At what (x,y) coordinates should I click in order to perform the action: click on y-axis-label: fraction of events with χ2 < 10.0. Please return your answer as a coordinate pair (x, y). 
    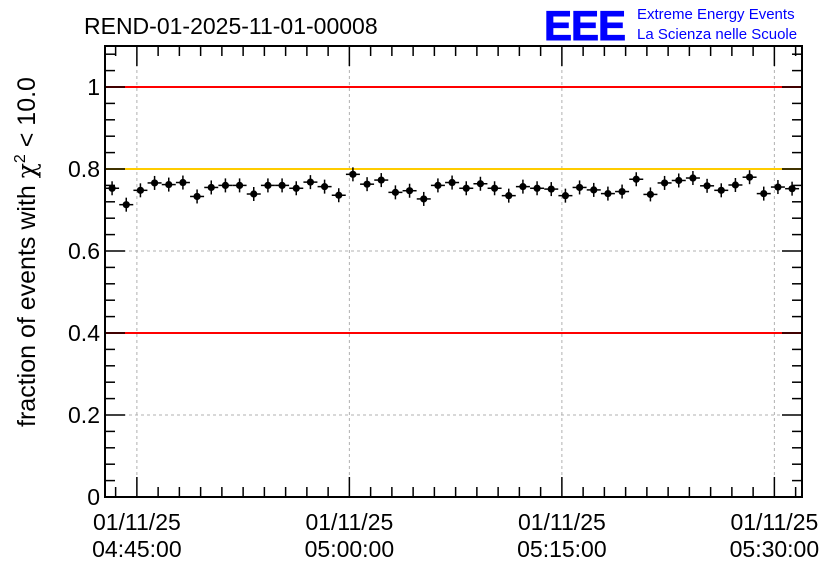
    Looking at the image, I should click on (26, 252).